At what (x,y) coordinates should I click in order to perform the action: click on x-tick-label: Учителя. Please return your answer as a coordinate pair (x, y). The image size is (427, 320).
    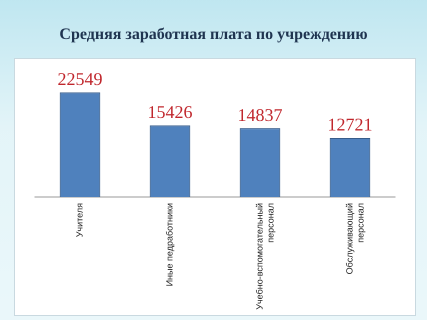
    Looking at the image, I should click on (79, 220).